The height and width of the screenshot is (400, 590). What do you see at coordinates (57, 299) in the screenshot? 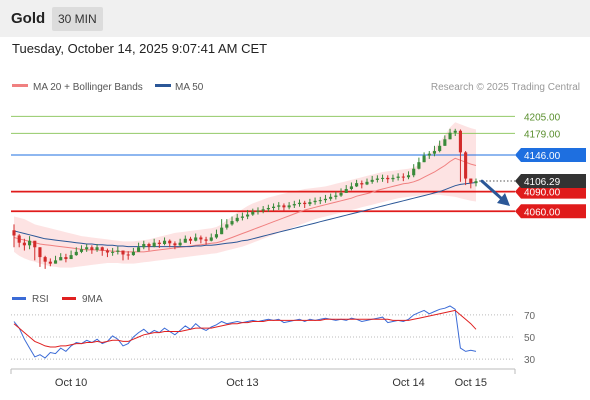
I see `rsi-legend: RSI 9MA` at bounding box center [57, 299].